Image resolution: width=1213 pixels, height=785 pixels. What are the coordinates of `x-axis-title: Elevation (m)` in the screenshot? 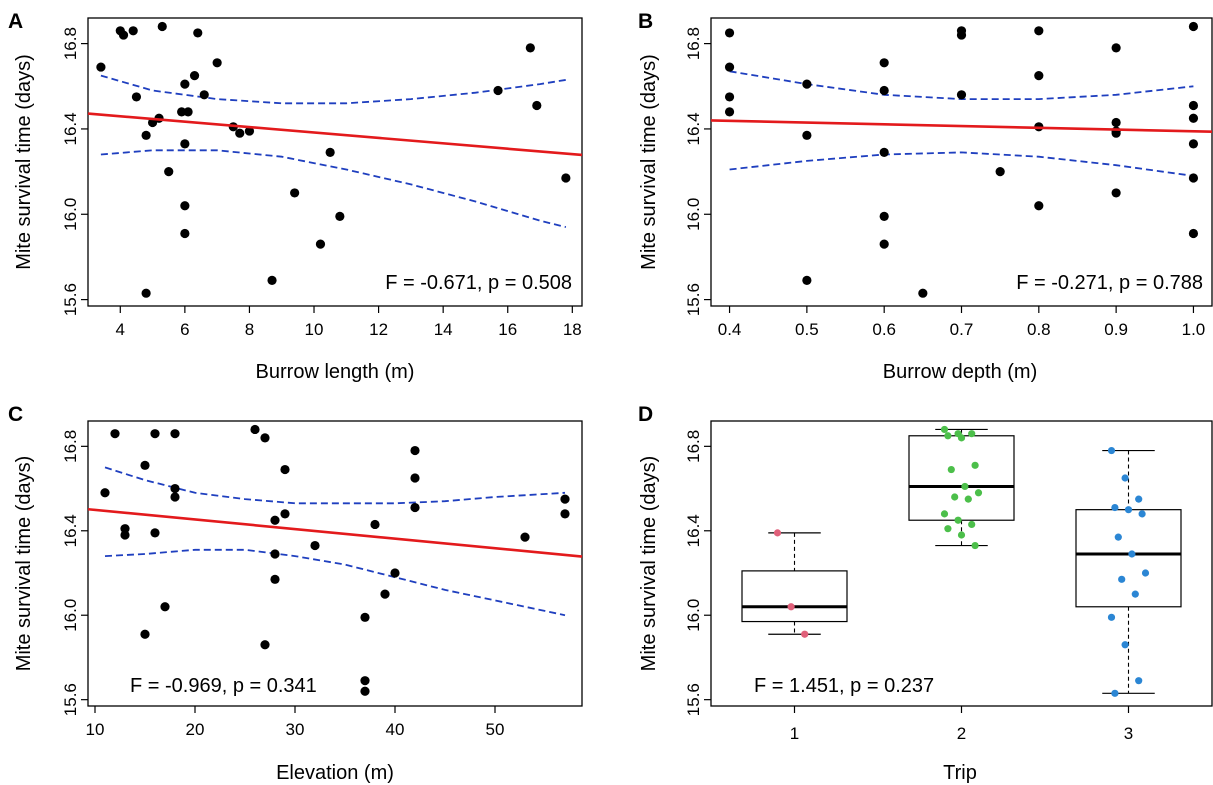 It's located at (335, 773).